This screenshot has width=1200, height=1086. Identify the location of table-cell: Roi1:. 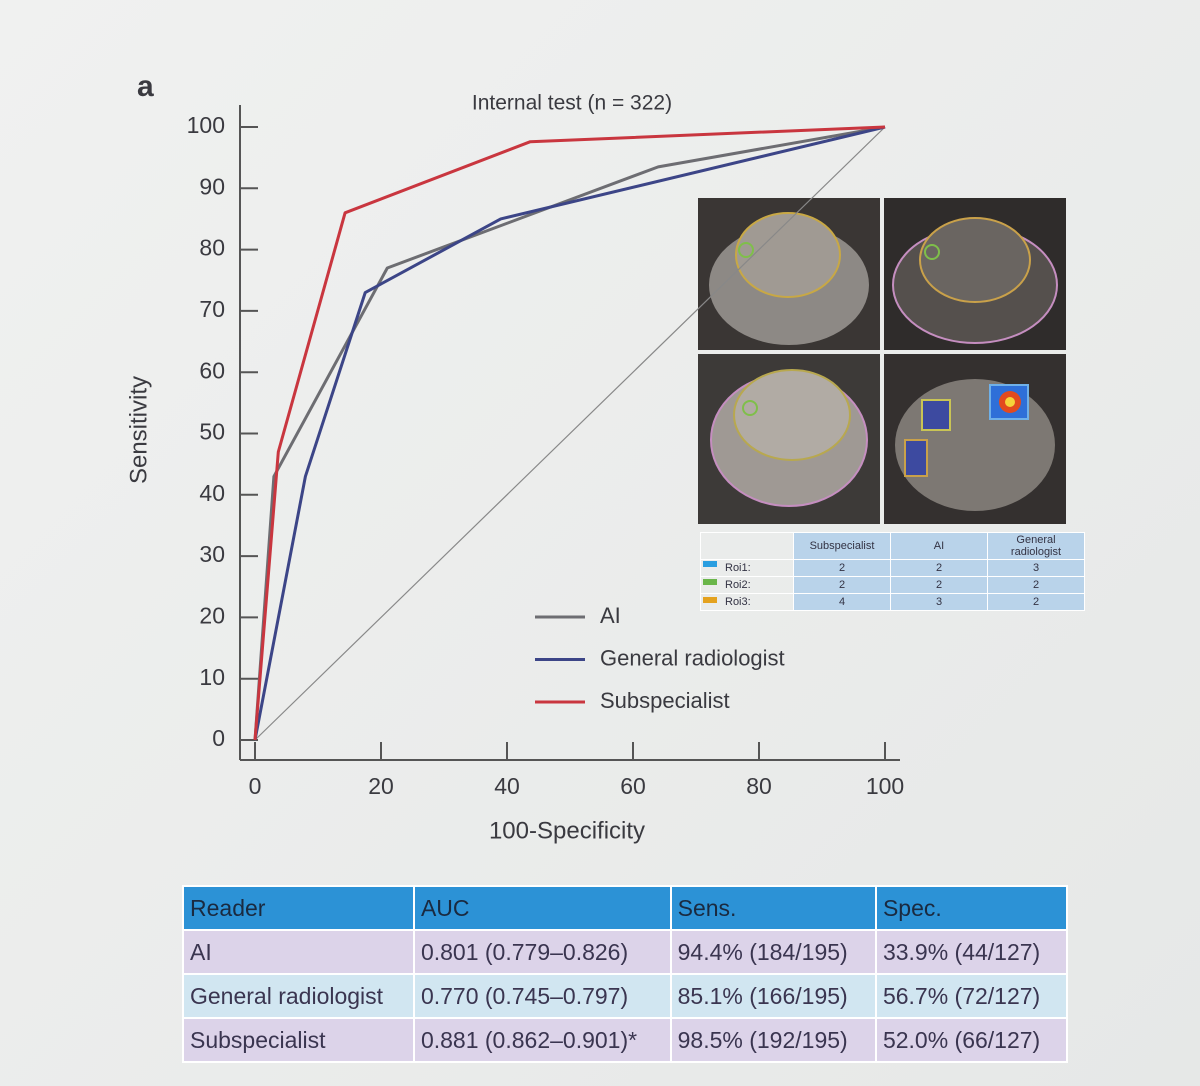
(747, 568).